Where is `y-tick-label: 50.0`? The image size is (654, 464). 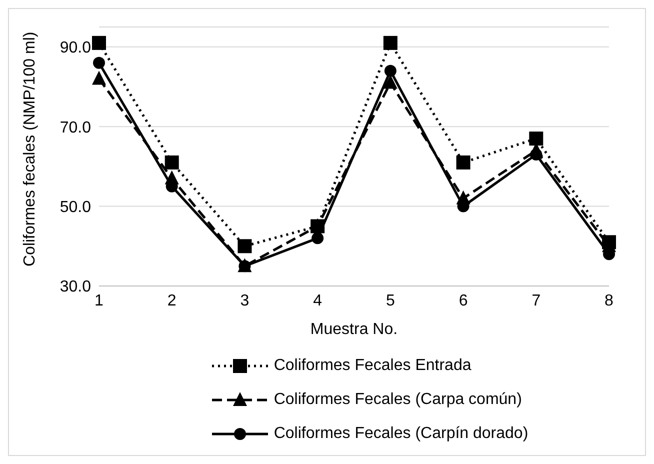
y-tick-label: 50.0 is located at coordinates (76, 207).